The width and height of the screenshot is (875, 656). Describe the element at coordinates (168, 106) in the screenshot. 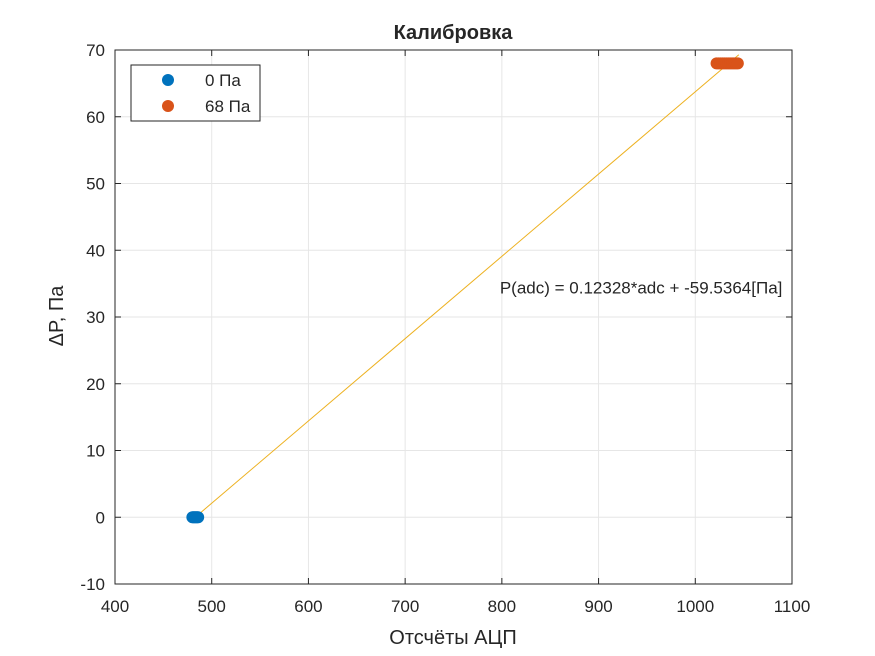

I see `legend-marker-68-pa` at that location.